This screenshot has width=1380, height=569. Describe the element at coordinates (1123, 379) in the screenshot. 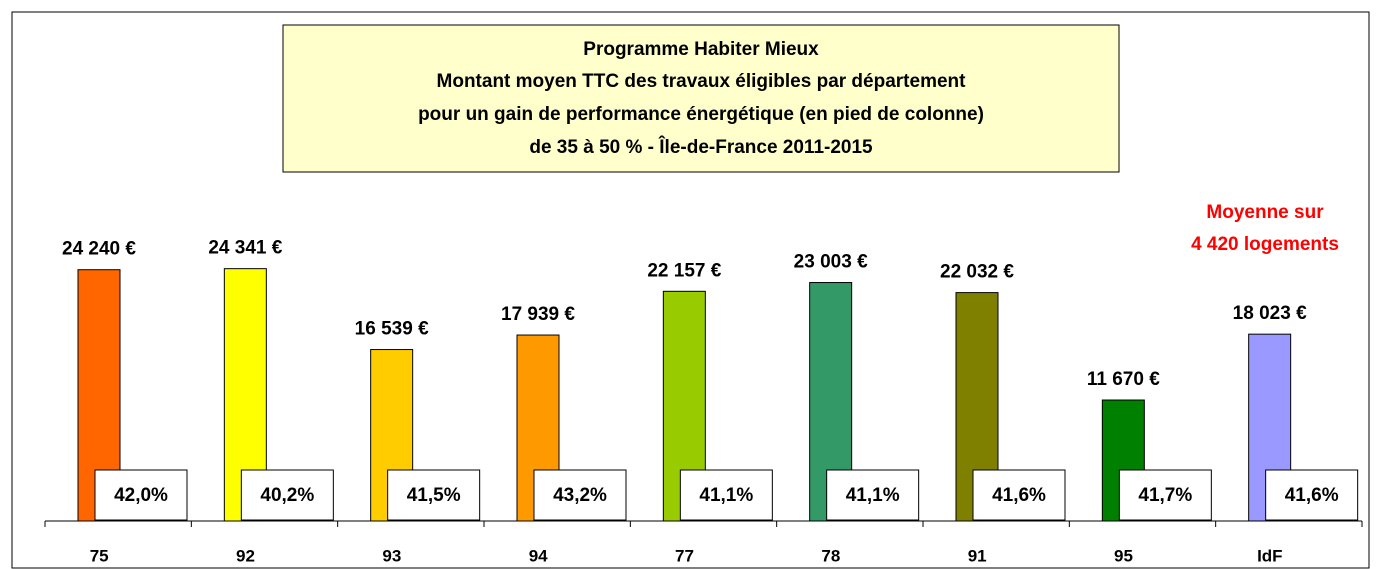

I see `value-label: 11 670 €` at that location.